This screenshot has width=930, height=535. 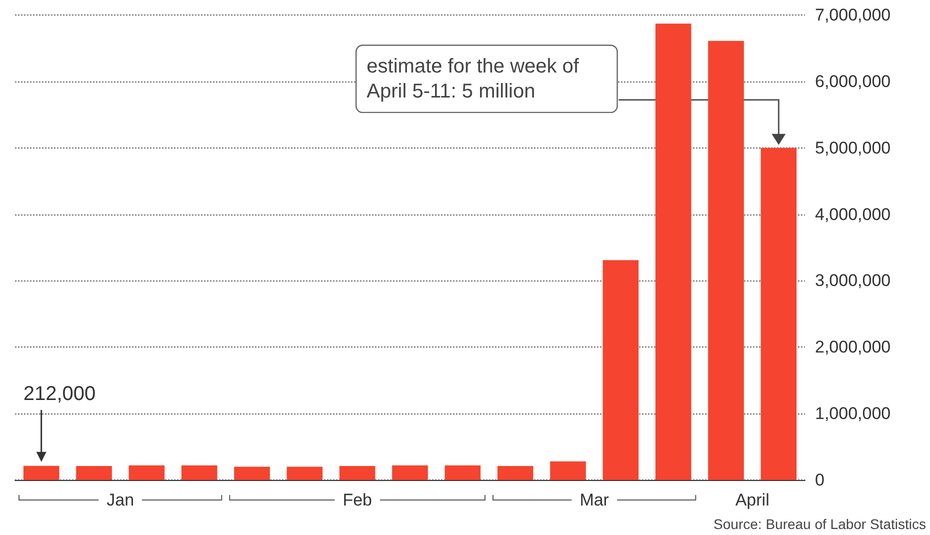 What do you see at coordinates (357, 500) in the screenshot?
I see `text: Feb` at bounding box center [357, 500].